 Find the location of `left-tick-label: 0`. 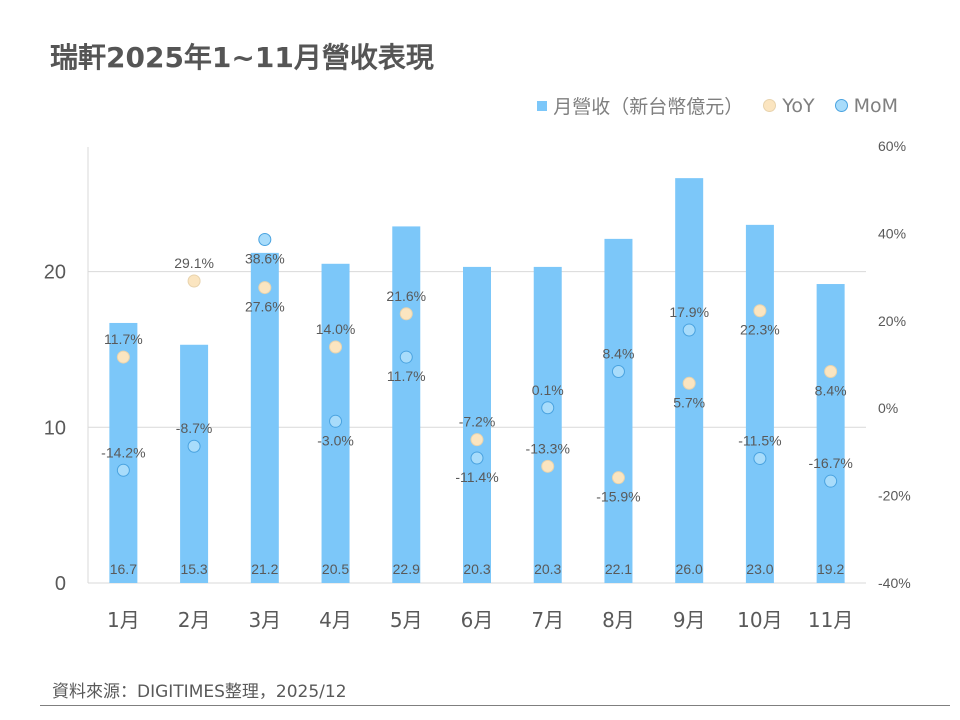

left-tick-label: 0 is located at coordinates (60, 584).